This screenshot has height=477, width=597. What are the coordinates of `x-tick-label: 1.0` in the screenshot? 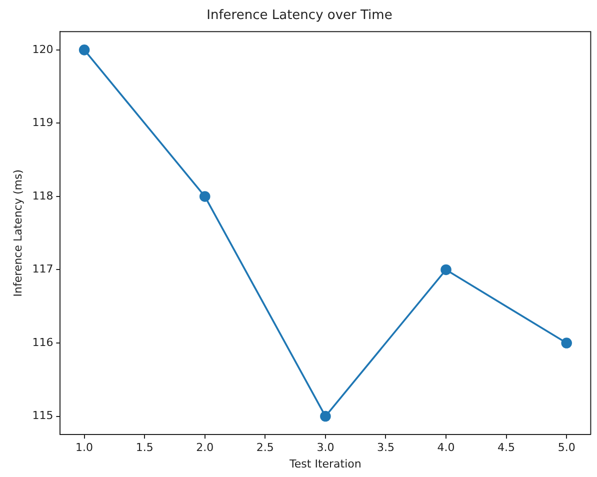 It's located at (85, 447).